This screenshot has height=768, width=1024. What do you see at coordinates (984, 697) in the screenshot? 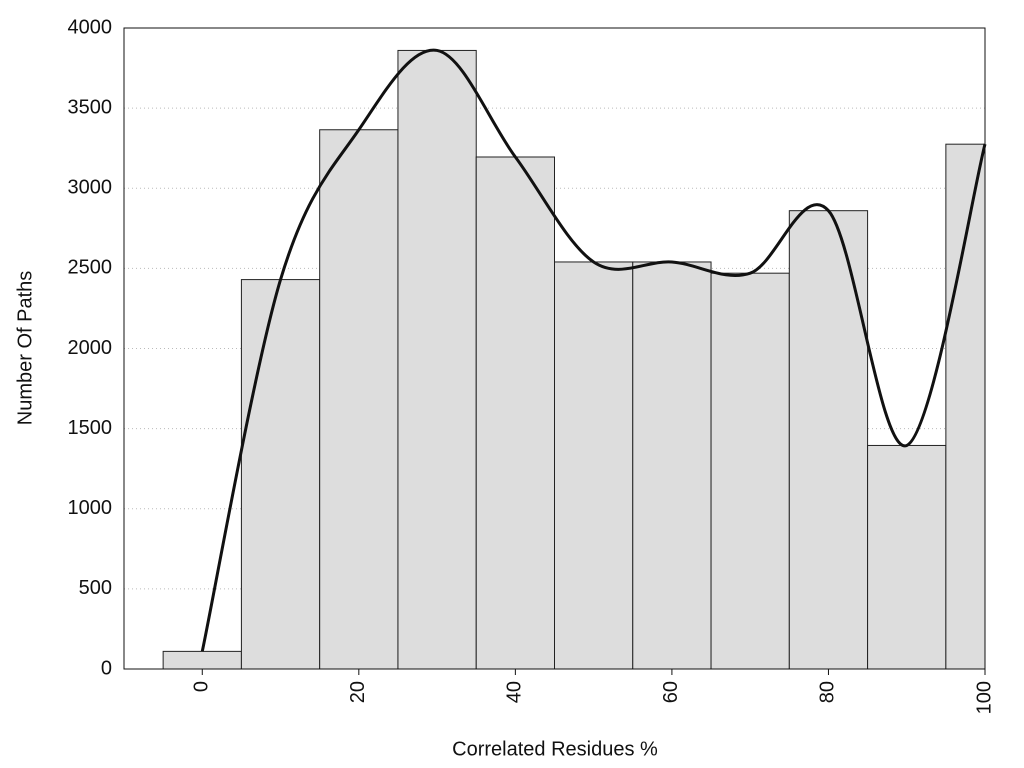
I see `x-tick-label: 100` at bounding box center [984, 697].